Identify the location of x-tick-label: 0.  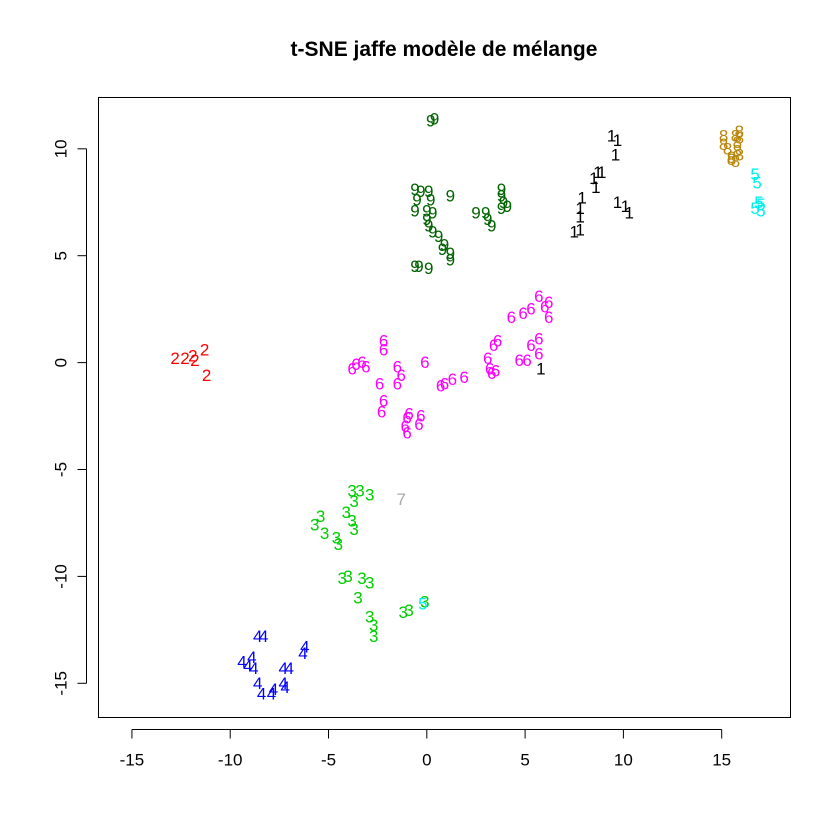
(426, 760).